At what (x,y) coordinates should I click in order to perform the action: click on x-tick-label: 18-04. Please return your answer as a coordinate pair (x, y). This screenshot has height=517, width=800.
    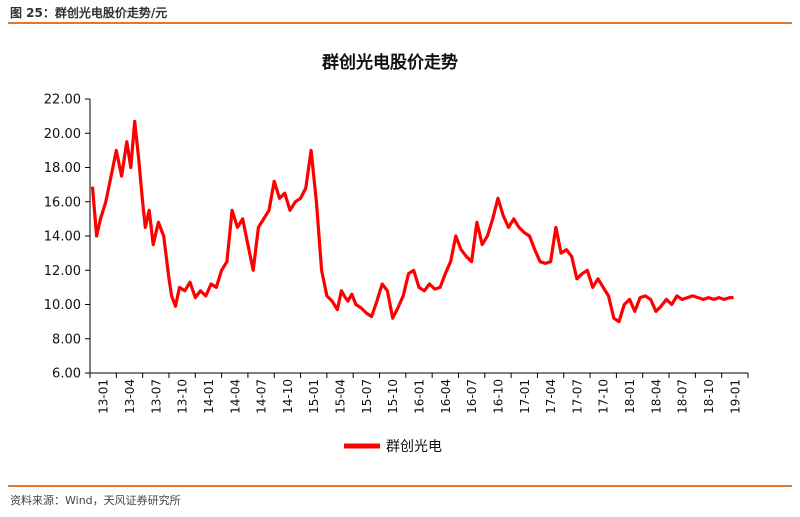
    Looking at the image, I should click on (656, 396).